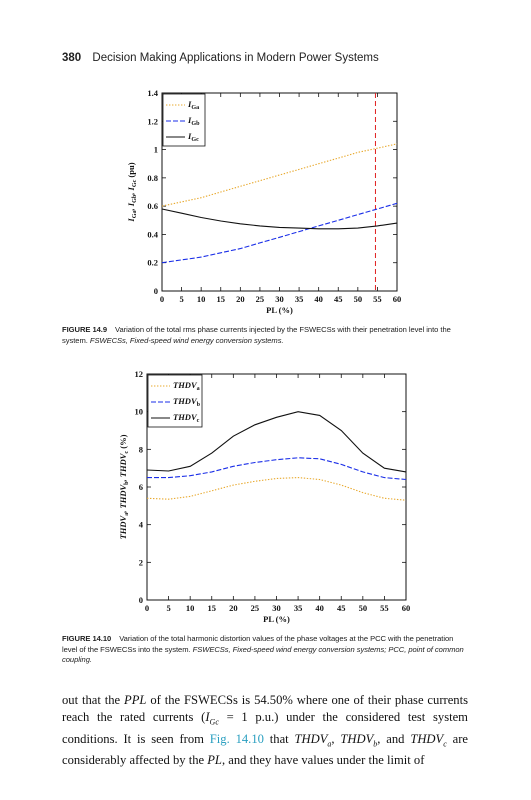 Image resolution: width=531 pixels, height=800 pixels. Describe the element at coordinates (156, 150) in the screenshot. I see `y-tick-label: 1` at that location.